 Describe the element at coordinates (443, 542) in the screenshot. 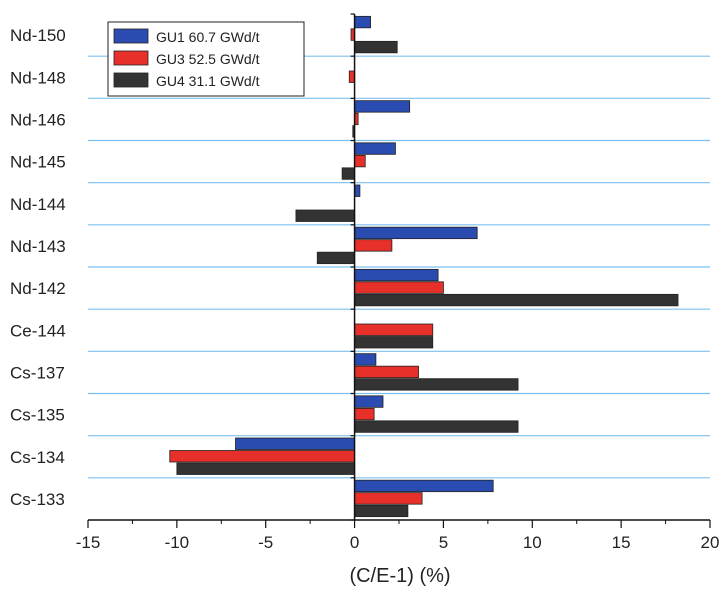

I see `x-tick-label: 5` at that location.